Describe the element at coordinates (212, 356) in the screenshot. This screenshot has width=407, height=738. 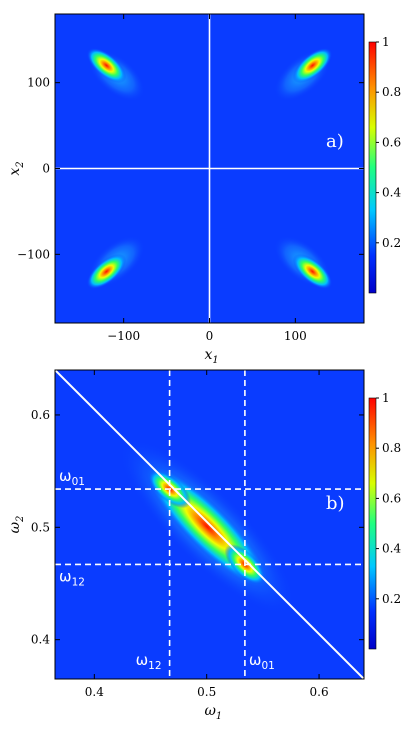
I see `x-axis-label: x1` at that location.